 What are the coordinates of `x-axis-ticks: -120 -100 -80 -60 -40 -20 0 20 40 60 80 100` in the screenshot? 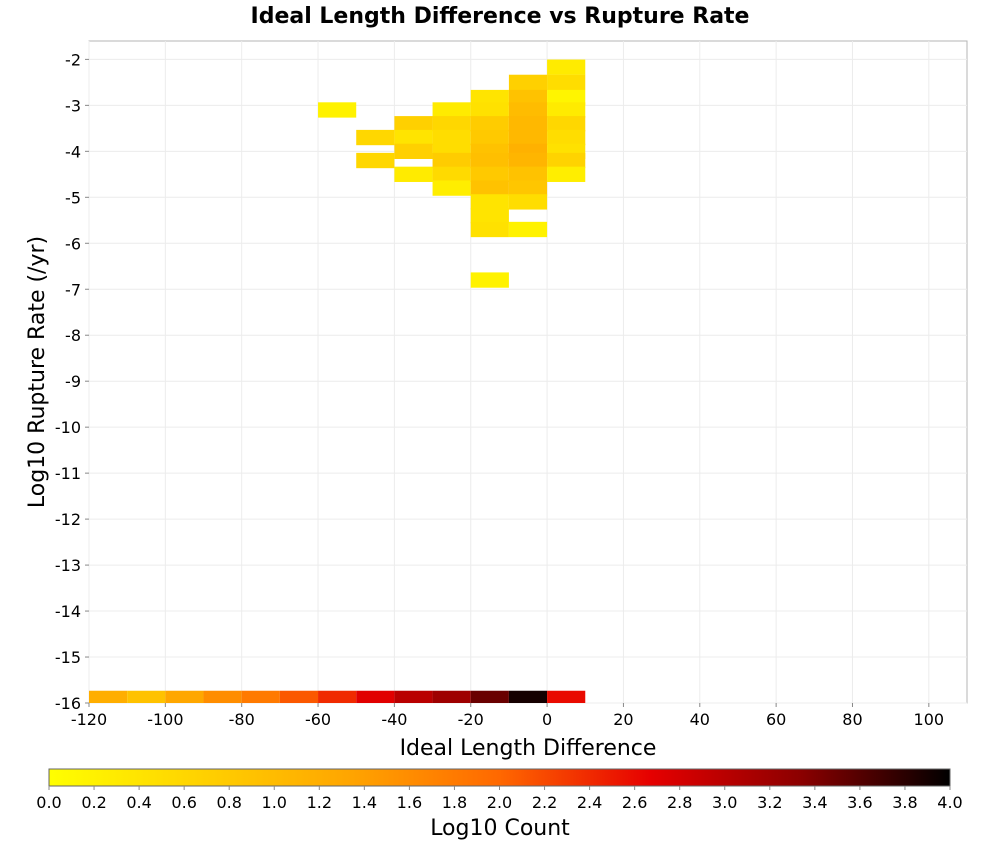 It's located at (507, 716).